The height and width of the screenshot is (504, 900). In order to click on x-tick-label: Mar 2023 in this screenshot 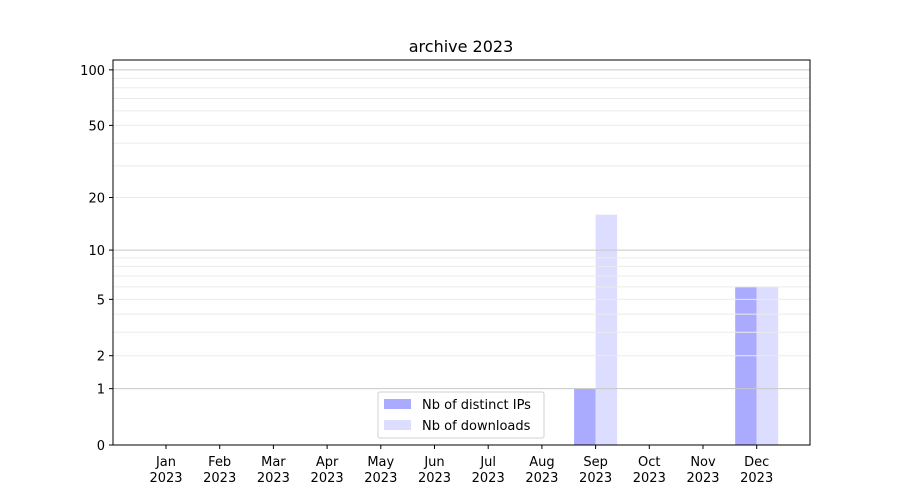, I will do `click(273, 470)`.